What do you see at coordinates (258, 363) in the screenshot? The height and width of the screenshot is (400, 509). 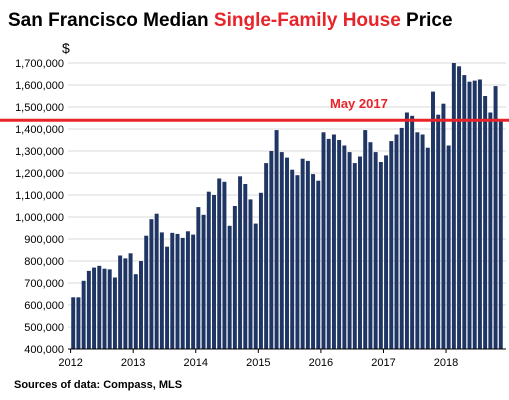 I see `x-tick-label: 2015` at bounding box center [258, 363].